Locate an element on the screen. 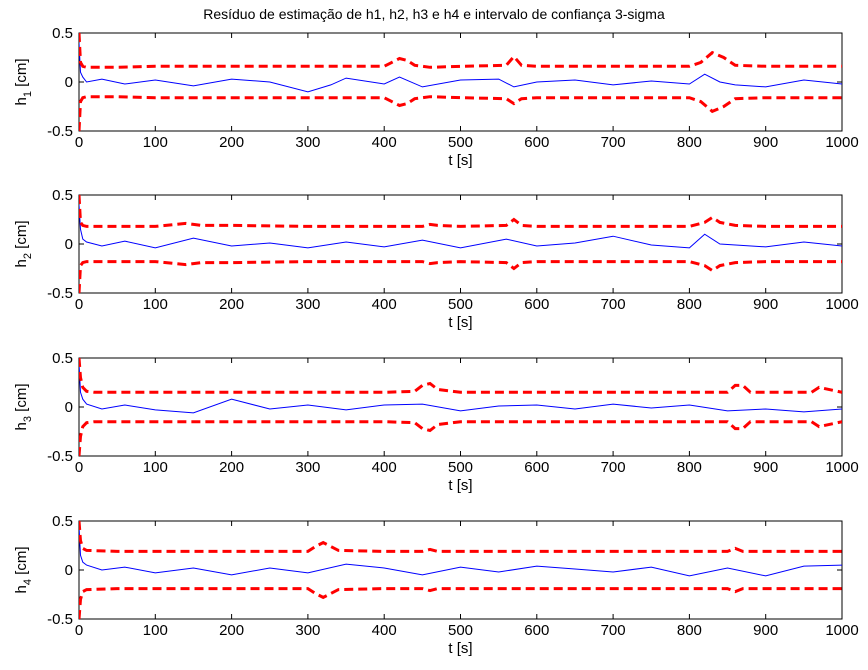  y-axis-label: h1 [cm] is located at coordinates (23, 82).